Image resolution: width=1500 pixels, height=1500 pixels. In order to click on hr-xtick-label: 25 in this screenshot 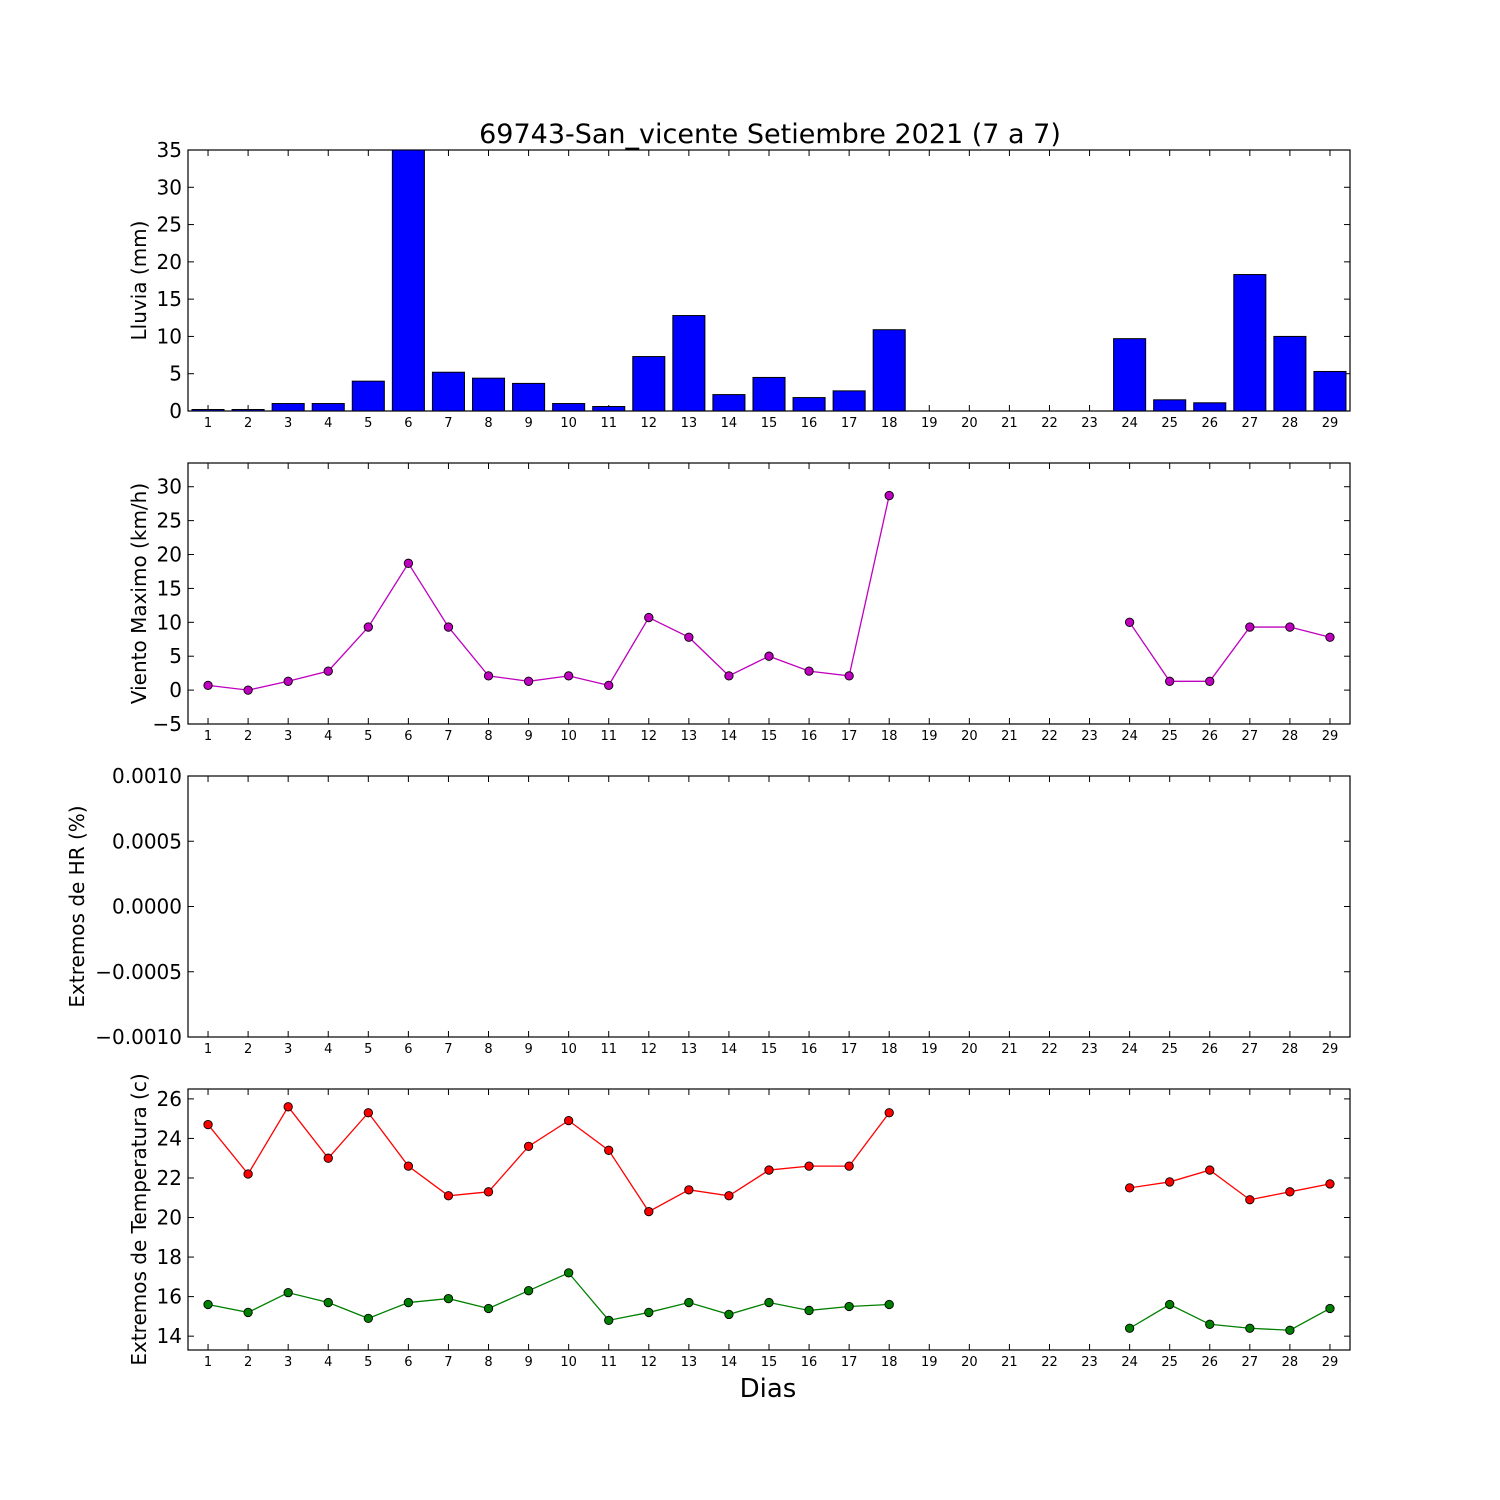, I will do `click(1169, 1049)`.